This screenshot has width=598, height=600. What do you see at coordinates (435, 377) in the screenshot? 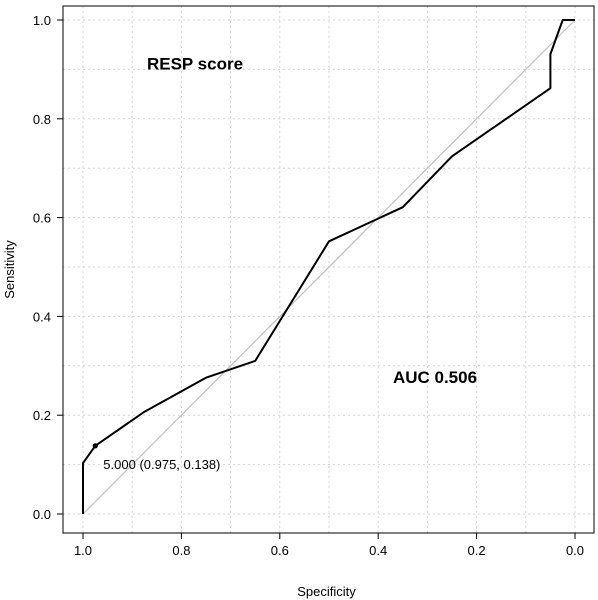
I see `chart-annotation-auc: AUC 0.506` at bounding box center [435, 377].